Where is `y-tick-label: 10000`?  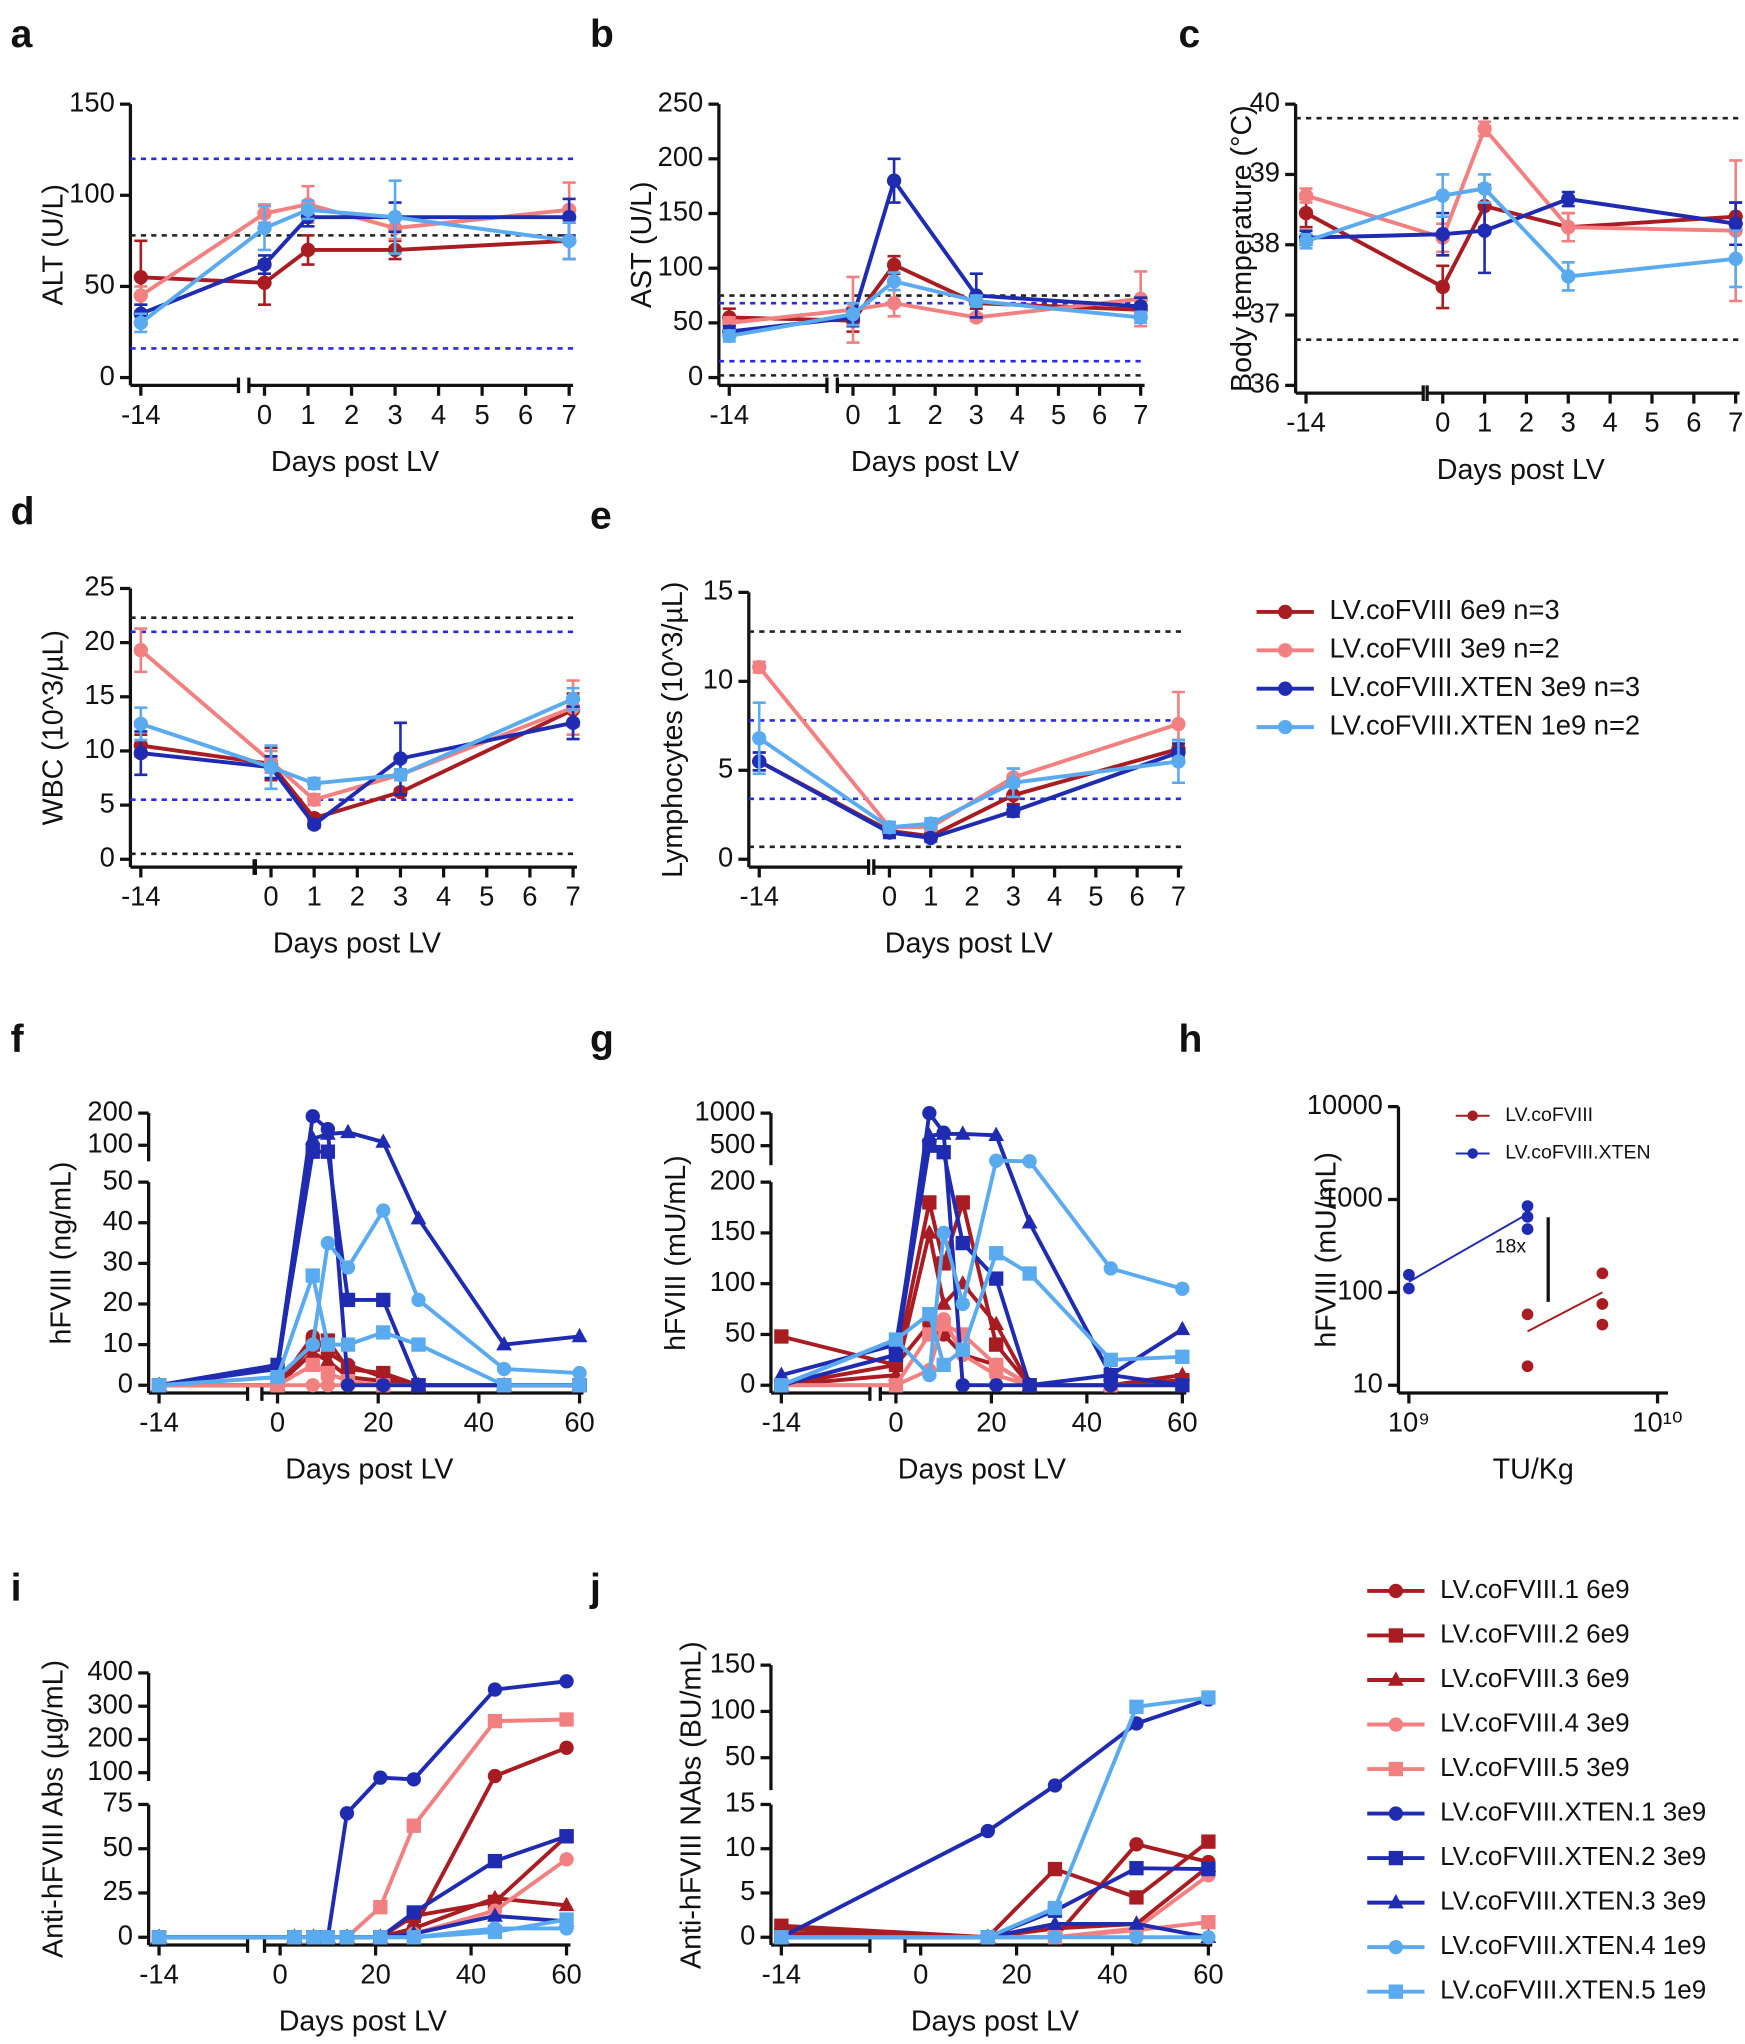 y-tick-label: 10000 is located at coordinates (1345, 1104).